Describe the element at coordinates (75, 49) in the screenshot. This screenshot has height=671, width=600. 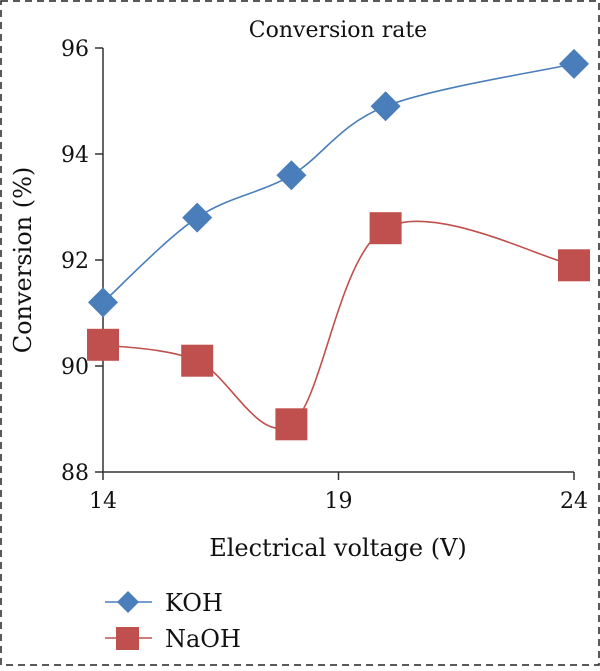
I see `y-tick-label: 96` at that location.